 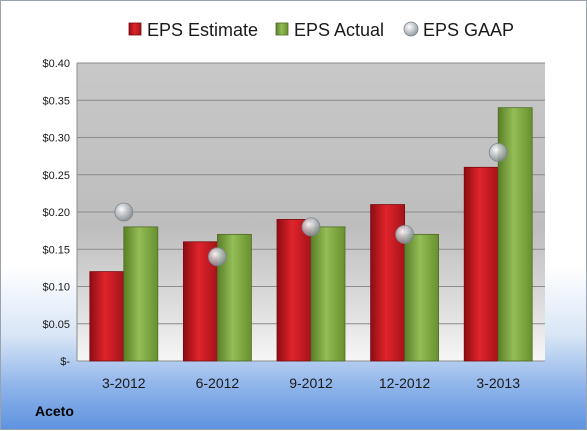 I want to click on legend: EPS Estimate EPS Actual EPS GAAP, so click(x=321, y=30).